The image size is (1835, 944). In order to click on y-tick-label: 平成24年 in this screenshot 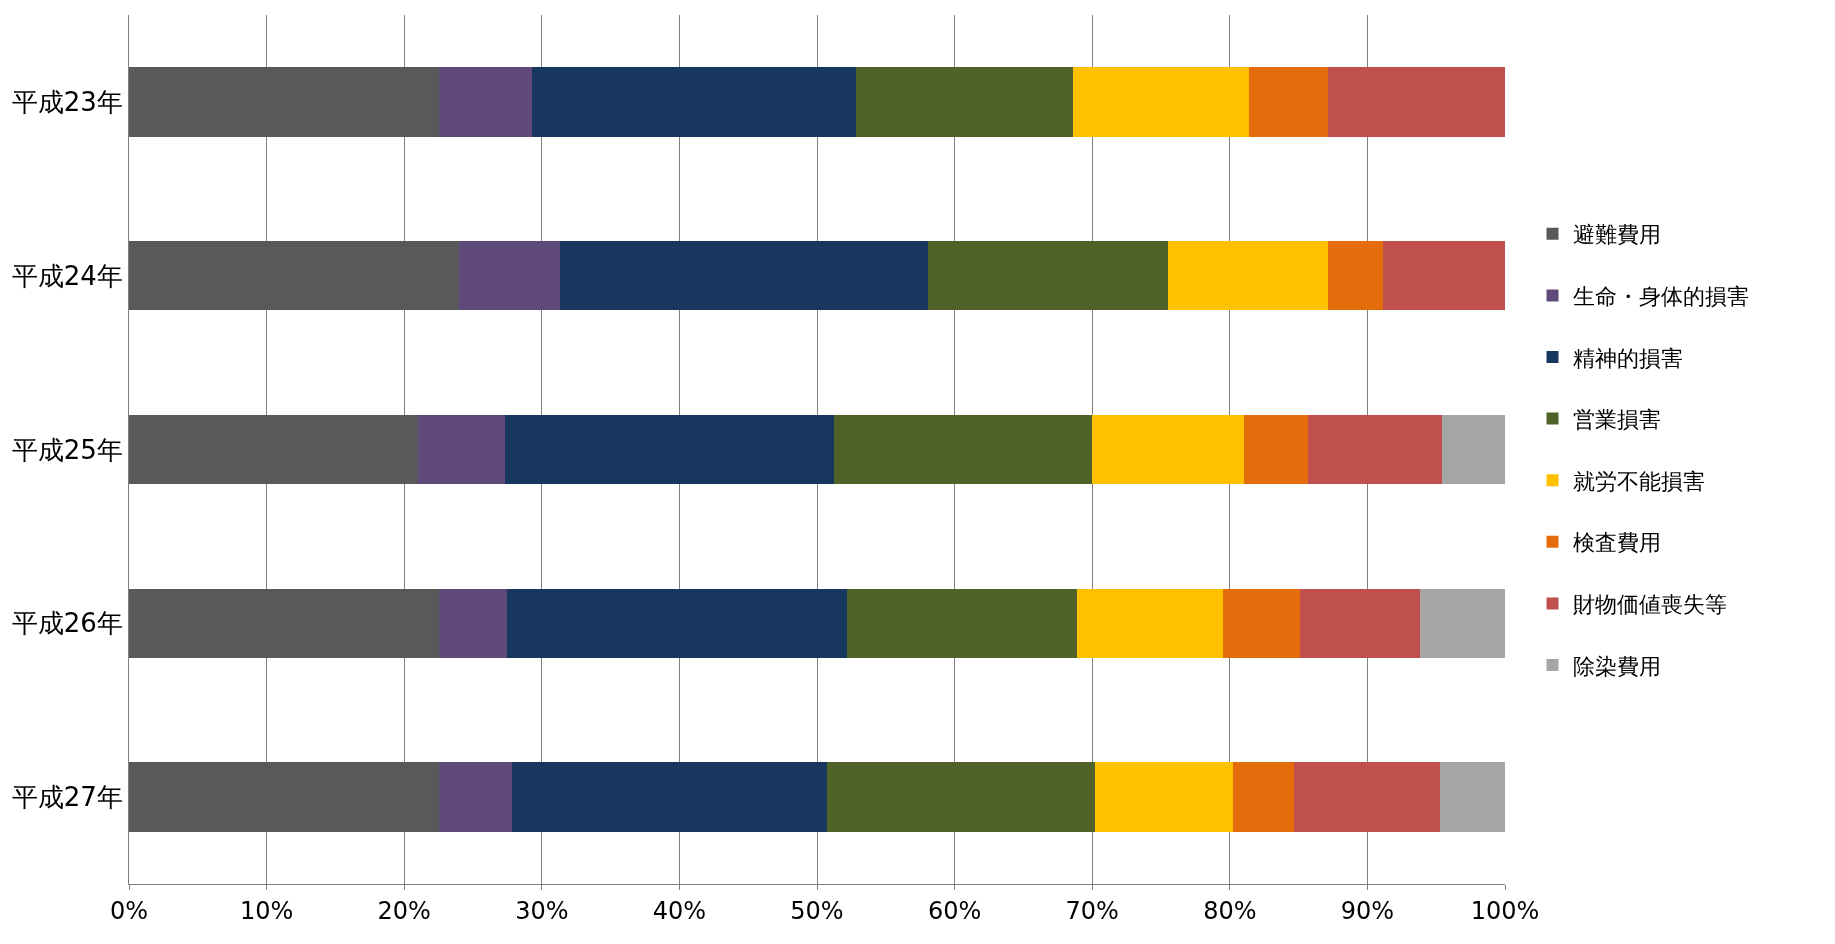, I will do `click(67, 275)`.